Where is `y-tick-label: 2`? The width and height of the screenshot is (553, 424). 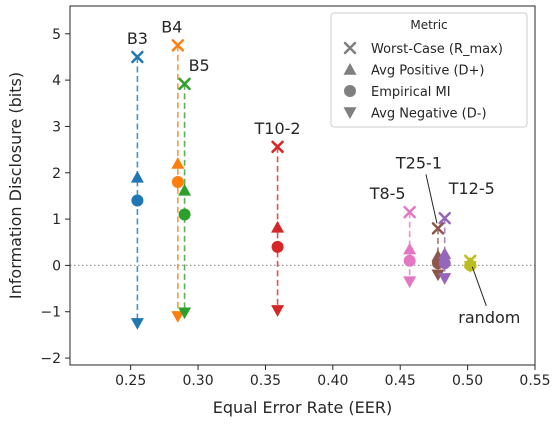 y-tick-label: 2 is located at coordinates (56, 174).